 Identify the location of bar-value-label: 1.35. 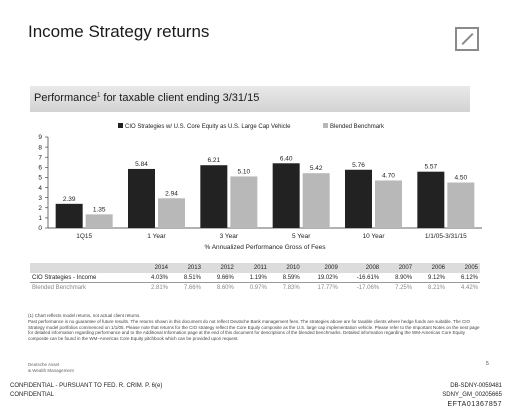
(99, 209).